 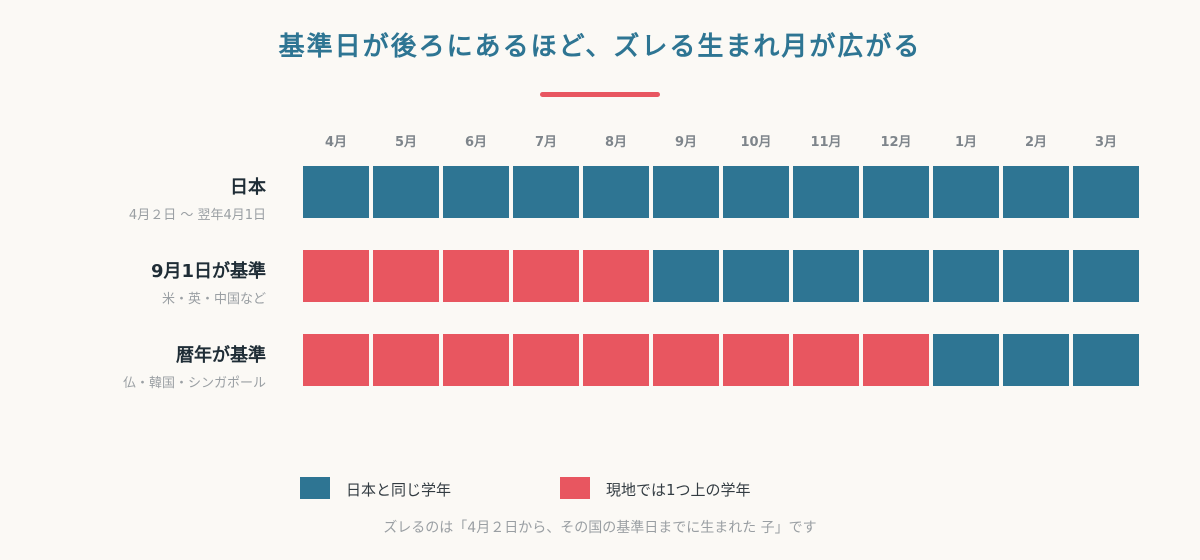 What do you see at coordinates (678, 490) in the screenshot?
I see `legend-label-ahead: 現地では1つ上の学年` at bounding box center [678, 490].